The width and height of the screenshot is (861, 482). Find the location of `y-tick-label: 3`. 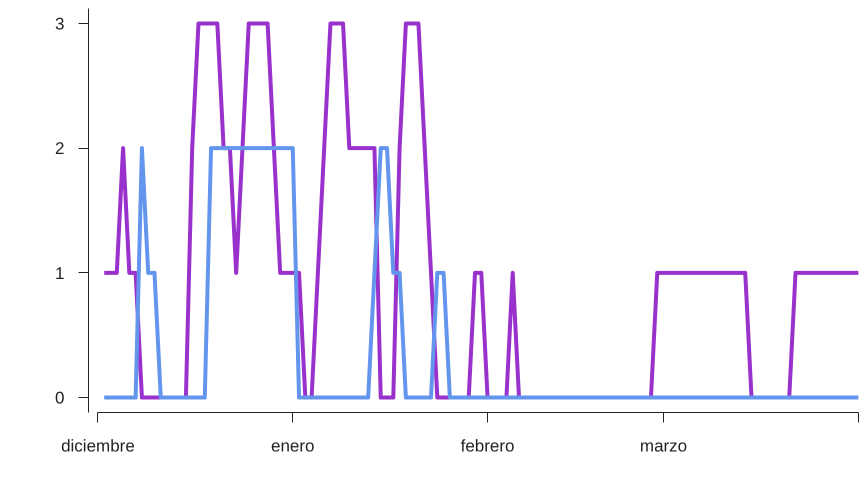

y-tick-label: 3 is located at coordinates (60, 24).